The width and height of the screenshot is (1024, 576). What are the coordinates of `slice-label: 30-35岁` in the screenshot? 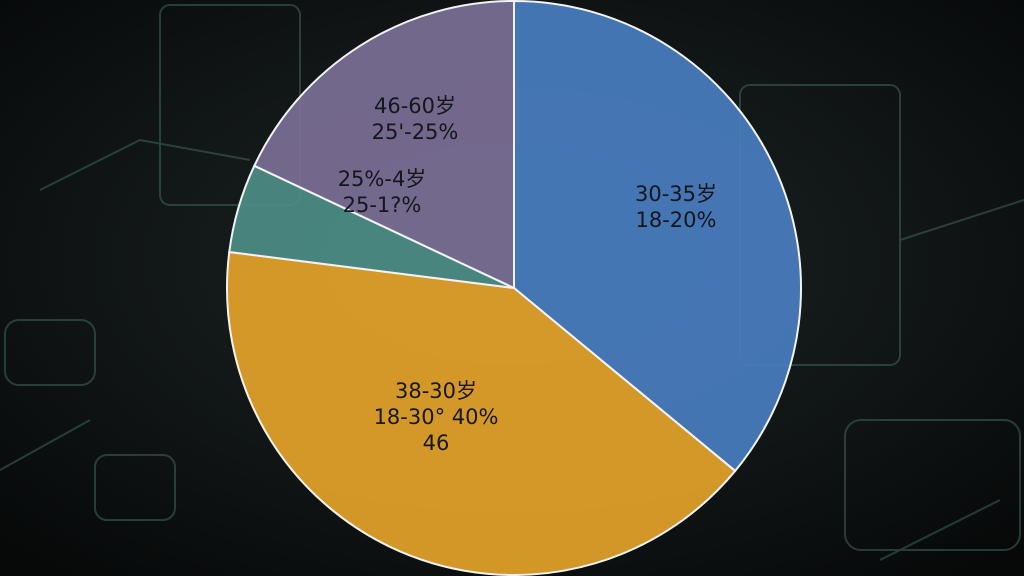 It's located at (676, 194).